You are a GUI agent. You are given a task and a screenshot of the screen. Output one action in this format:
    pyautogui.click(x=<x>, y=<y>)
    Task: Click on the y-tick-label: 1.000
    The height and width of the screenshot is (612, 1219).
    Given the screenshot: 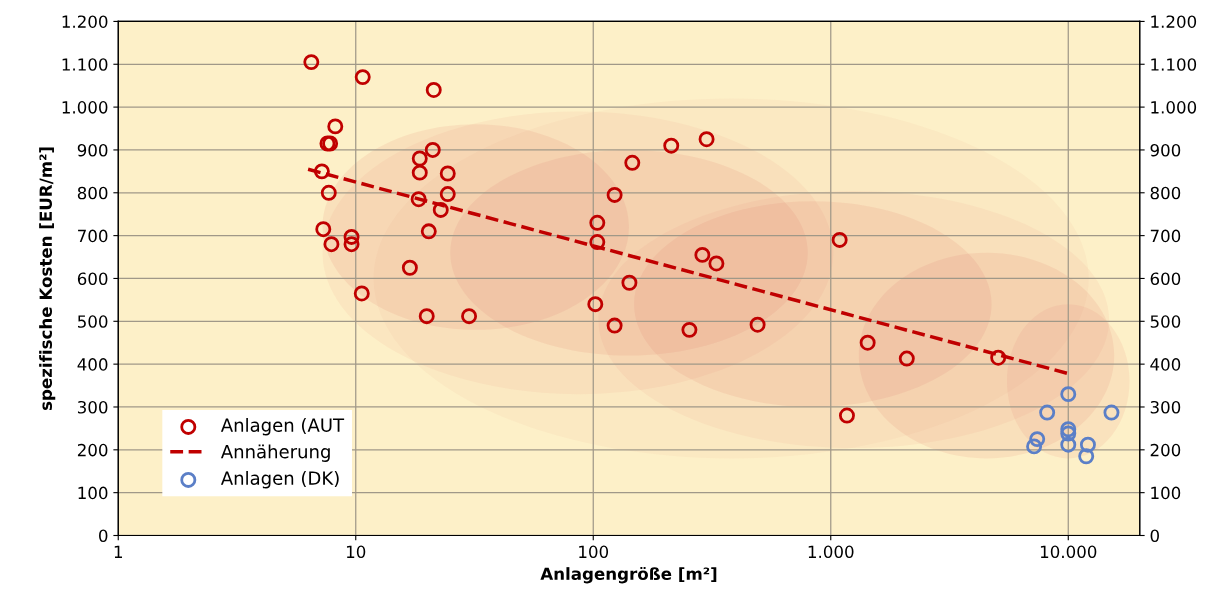 What is the action you would take?
    pyautogui.click(x=85, y=107)
    